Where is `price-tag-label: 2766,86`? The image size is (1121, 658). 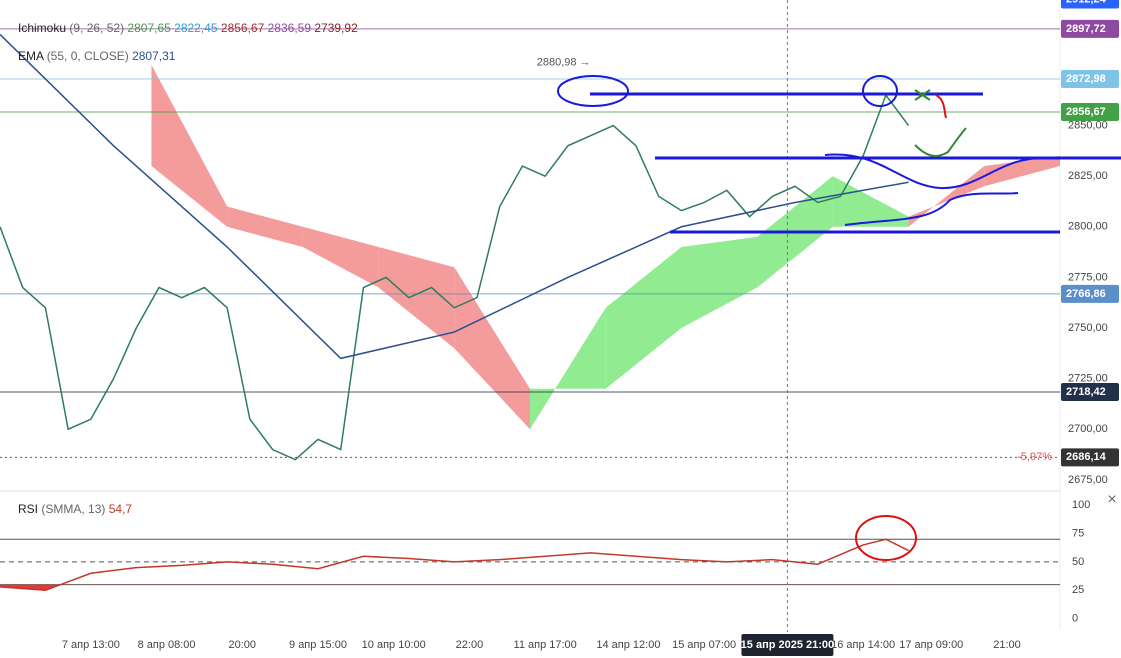 price-tag-label: 2766,86 is located at coordinates (1086, 294).